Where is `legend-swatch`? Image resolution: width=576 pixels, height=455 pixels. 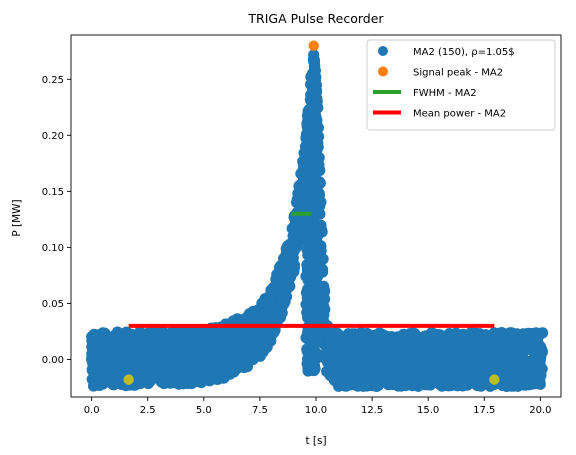
legend-swatch is located at coordinates (383, 51).